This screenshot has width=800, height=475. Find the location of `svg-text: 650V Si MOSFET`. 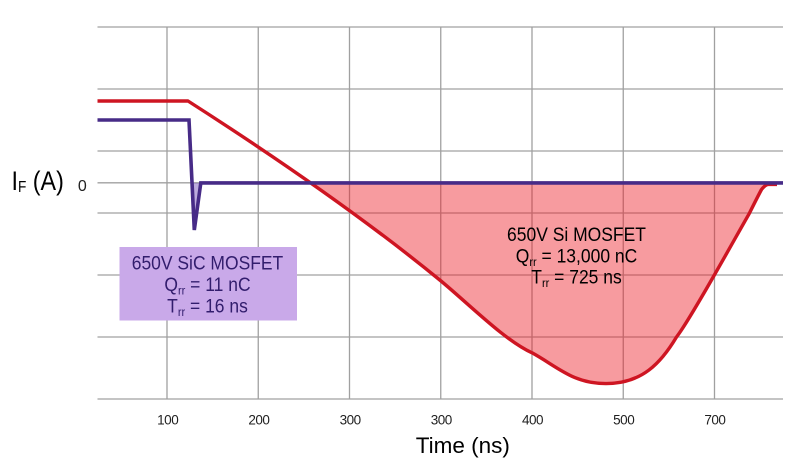

svg-text: 650V Si MOSFET is located at coordinates (576, 234).